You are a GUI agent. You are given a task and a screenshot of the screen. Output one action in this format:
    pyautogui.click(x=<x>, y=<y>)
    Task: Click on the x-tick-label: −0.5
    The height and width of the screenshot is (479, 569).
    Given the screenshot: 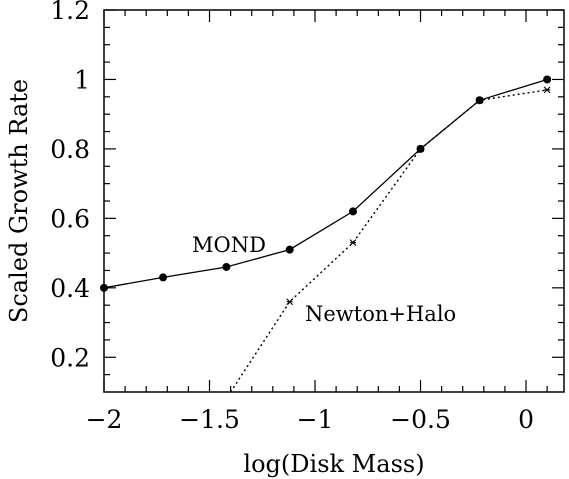 What is the action you would take?
    pyautogui.click(x=420, y=419)
    